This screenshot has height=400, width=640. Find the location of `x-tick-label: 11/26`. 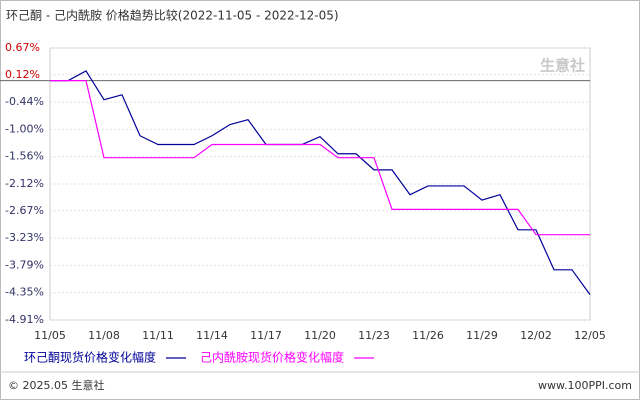

x-tick-label: 11/26 is located at coordinates (428, 335).